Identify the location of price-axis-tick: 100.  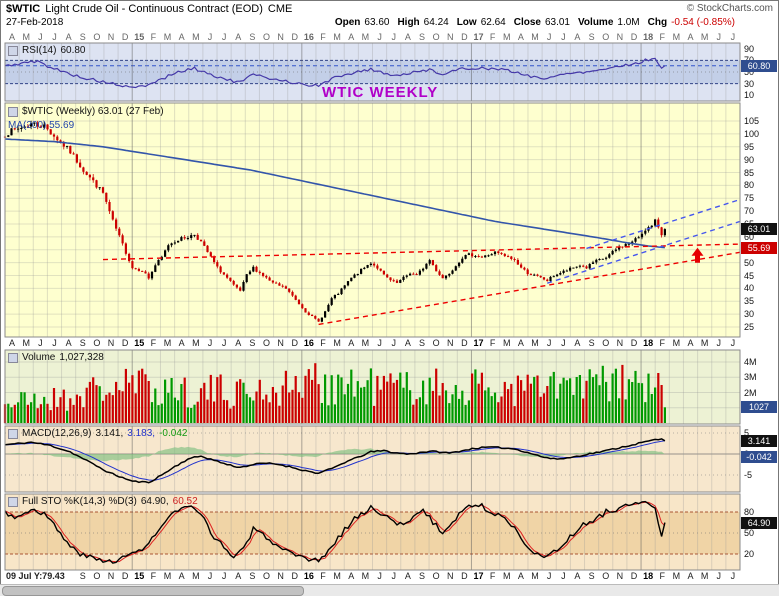
(752, 133).